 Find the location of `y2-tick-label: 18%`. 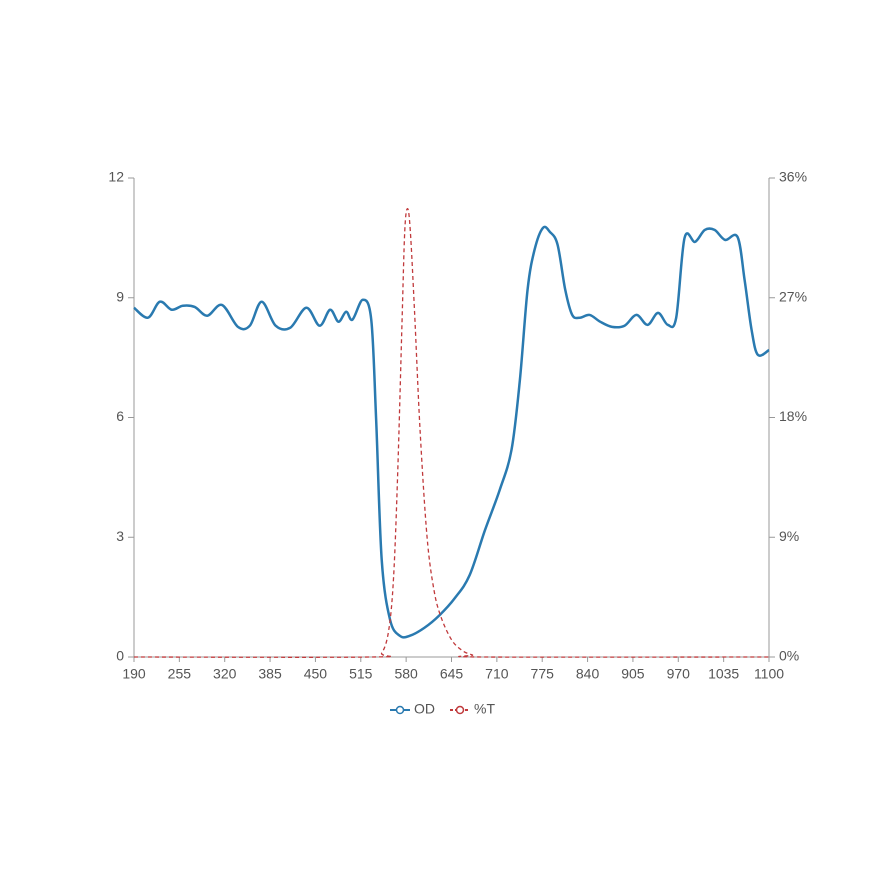

y2-tick-label: 18% is located at coordinates (793, 416).